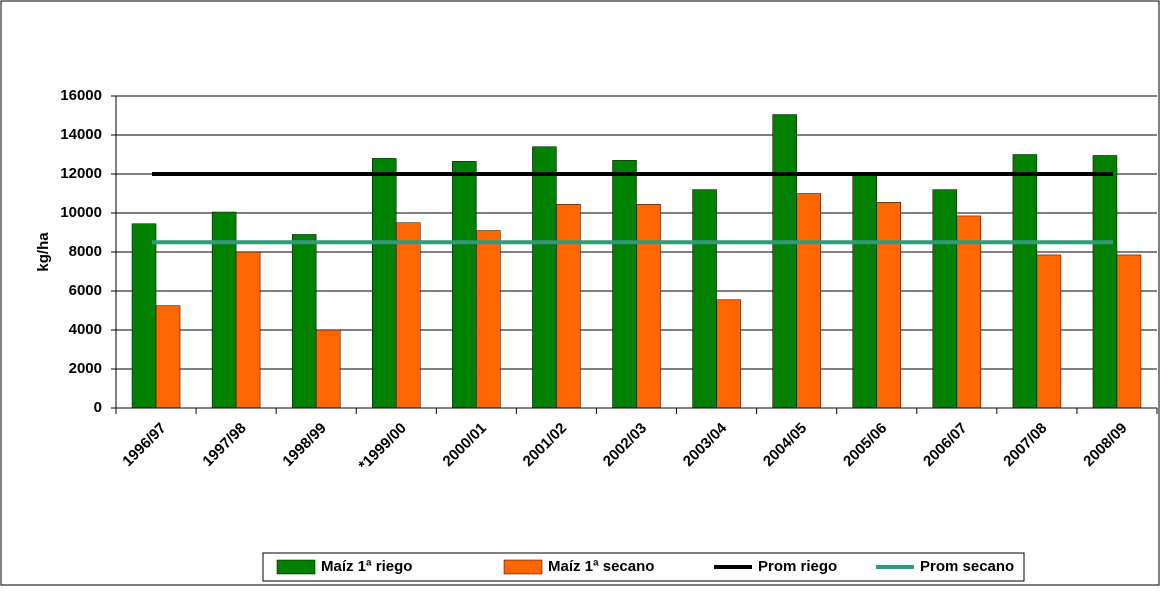  Describe the element at coordinates (601, 566) in the screenshot. I see `legend-label: Maíz 1ª secano` at that location.